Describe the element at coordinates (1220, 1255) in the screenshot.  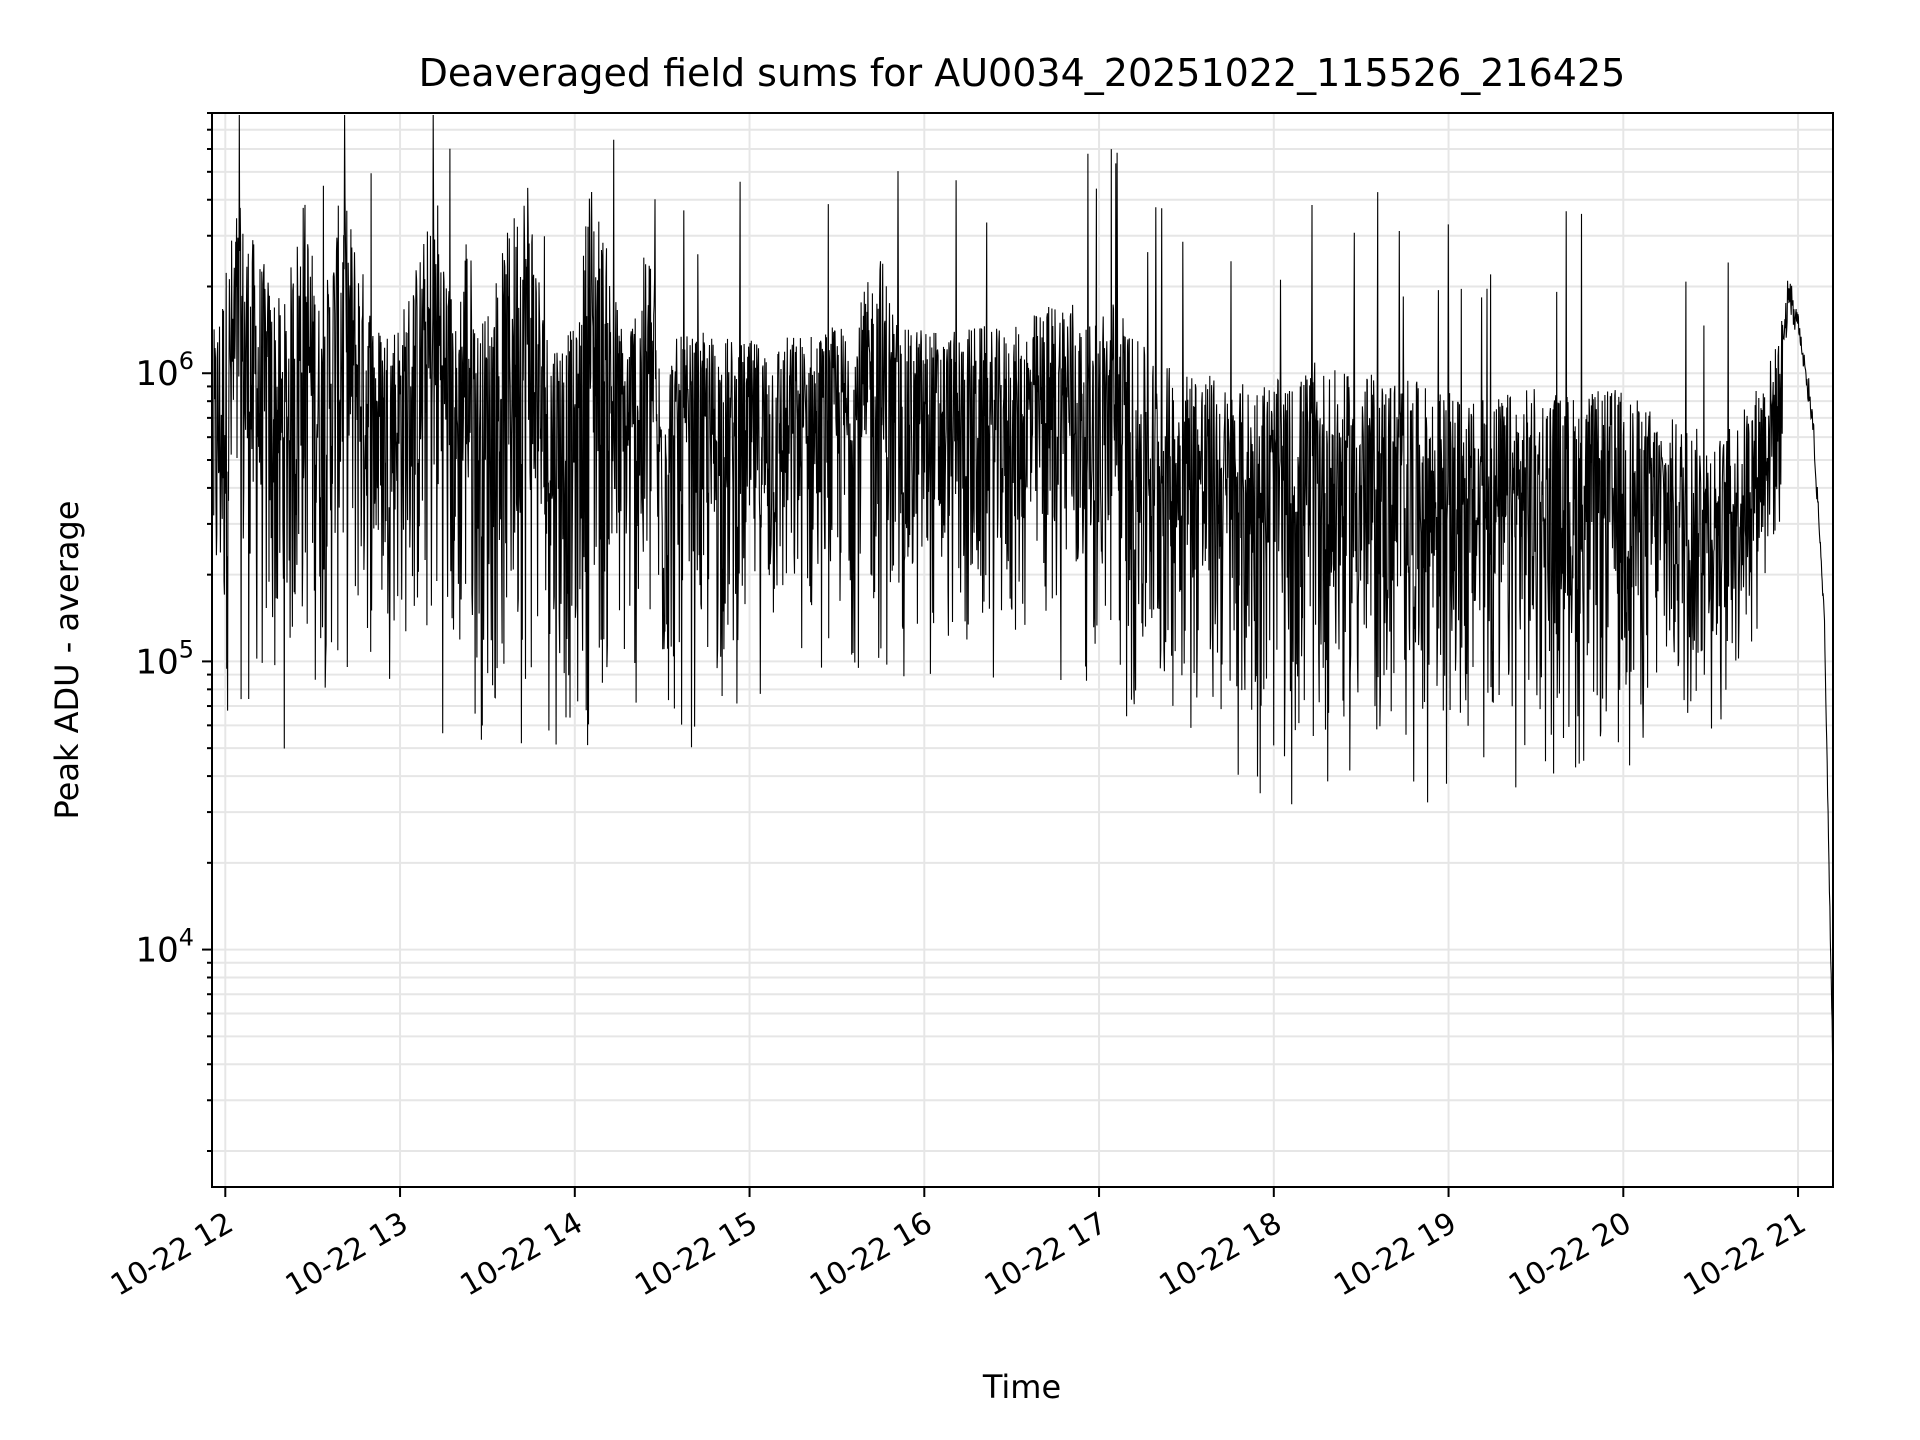
I see `x-tick-label: 10-22 18` at that location.